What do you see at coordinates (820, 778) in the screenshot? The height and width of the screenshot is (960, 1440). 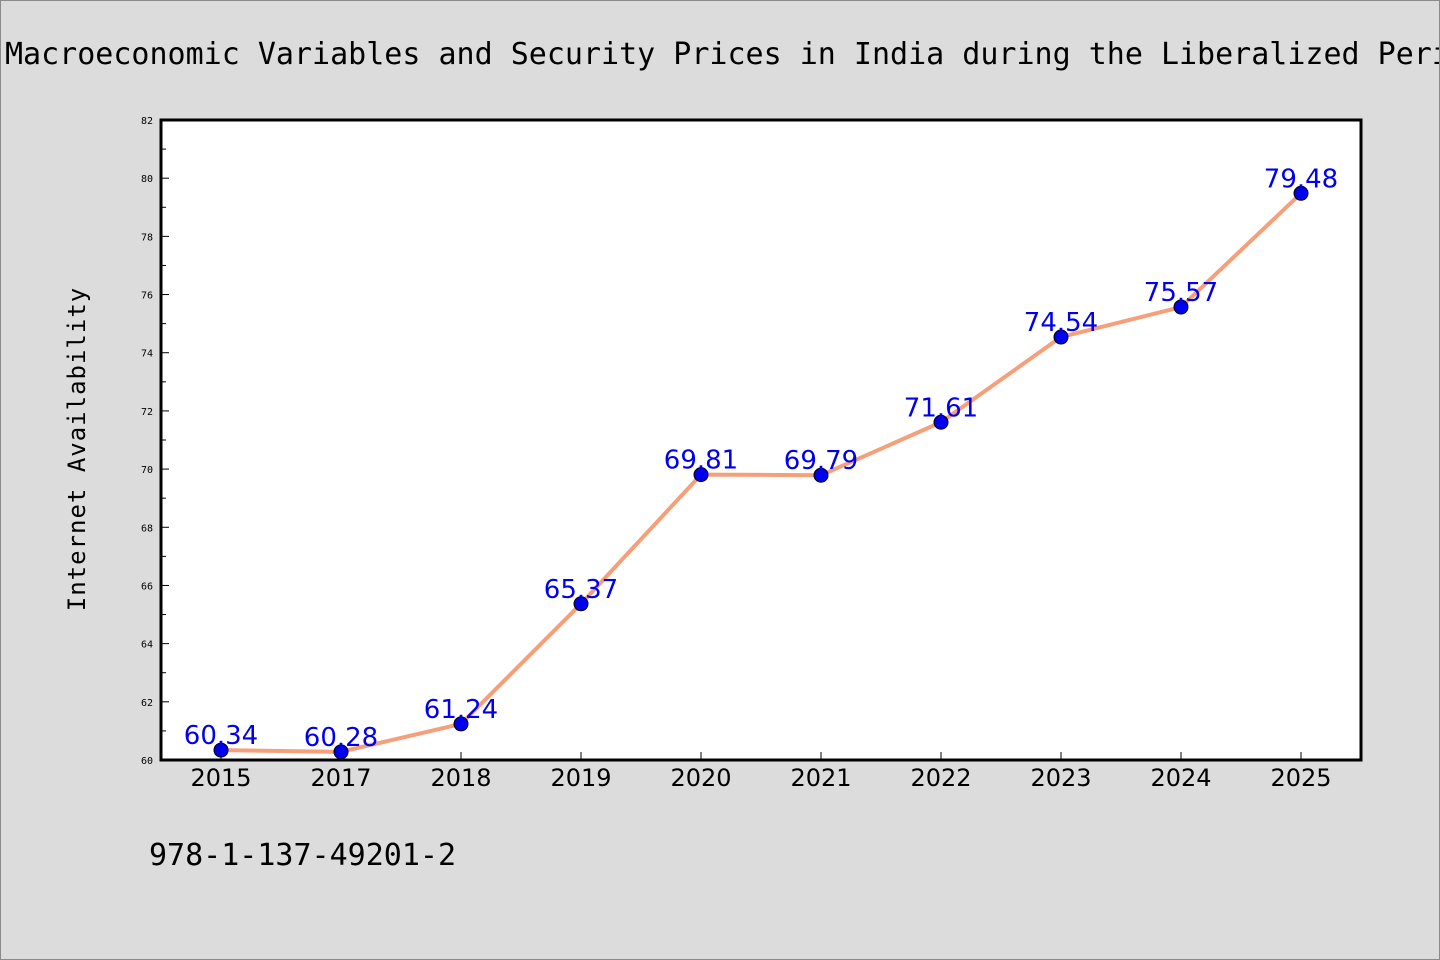 I see `x-tick-label: 2021` at bounding box center [820, 778].